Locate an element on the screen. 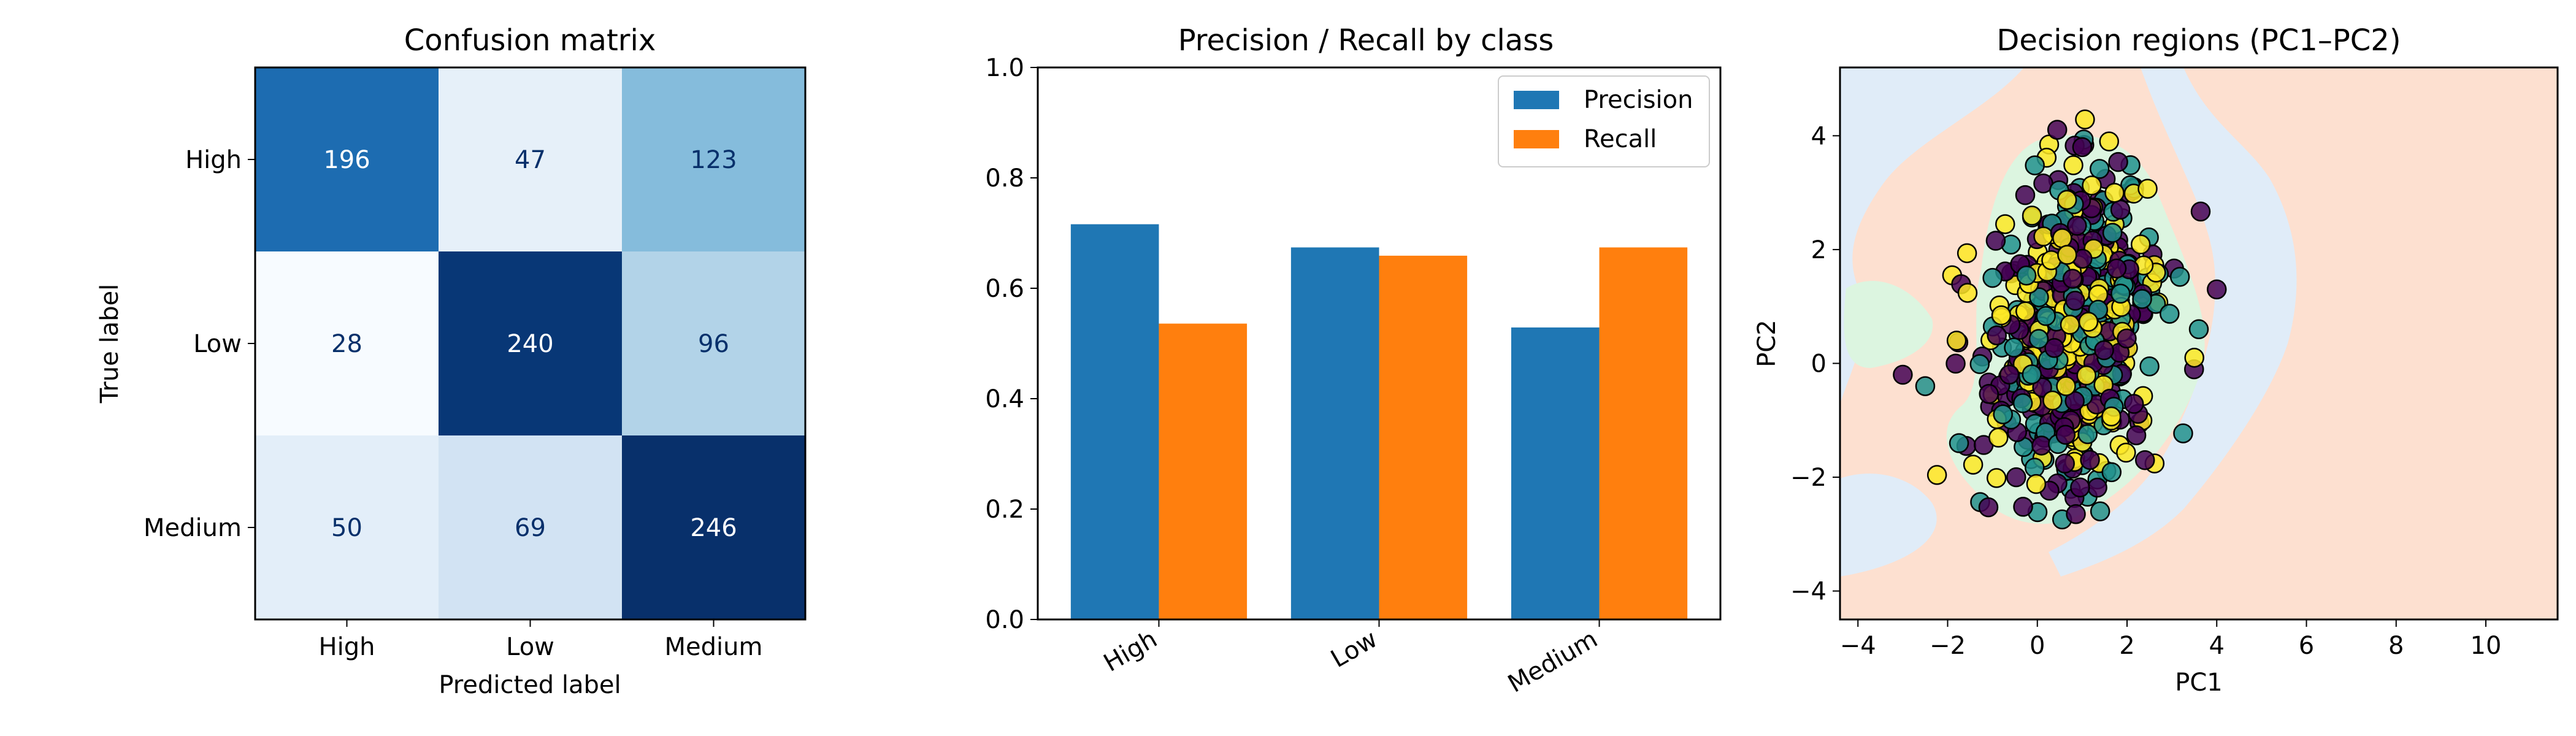 The image size is (2576, 736). dr-ylabel: PC2 is located at coordinates (1767, 343).